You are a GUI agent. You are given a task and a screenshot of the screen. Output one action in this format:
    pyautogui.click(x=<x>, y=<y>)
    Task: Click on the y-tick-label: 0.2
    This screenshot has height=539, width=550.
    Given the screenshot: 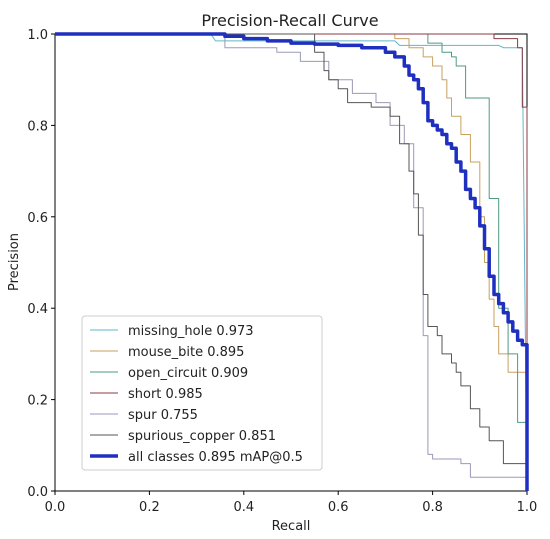 What is the action you would take?
    pyautogui.click(x=37, y=401)
    